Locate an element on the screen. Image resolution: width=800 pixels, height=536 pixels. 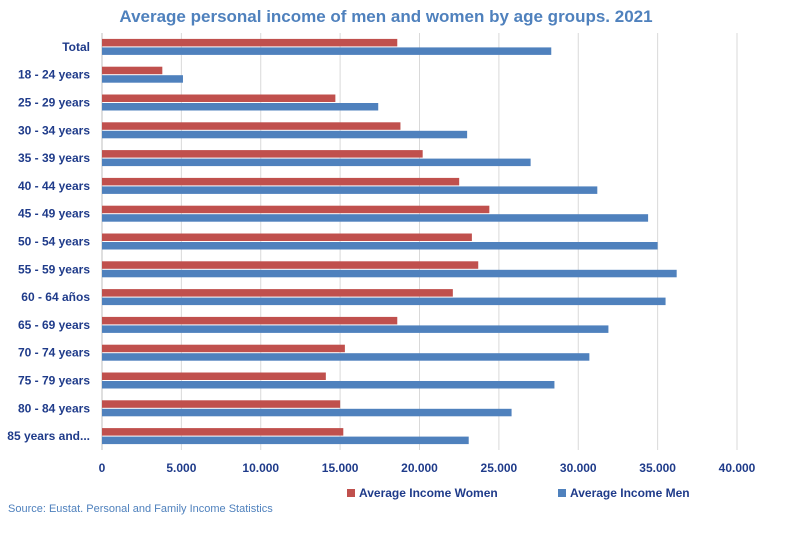
legend-label: Average Income Women is located at coordinates (428, 493).